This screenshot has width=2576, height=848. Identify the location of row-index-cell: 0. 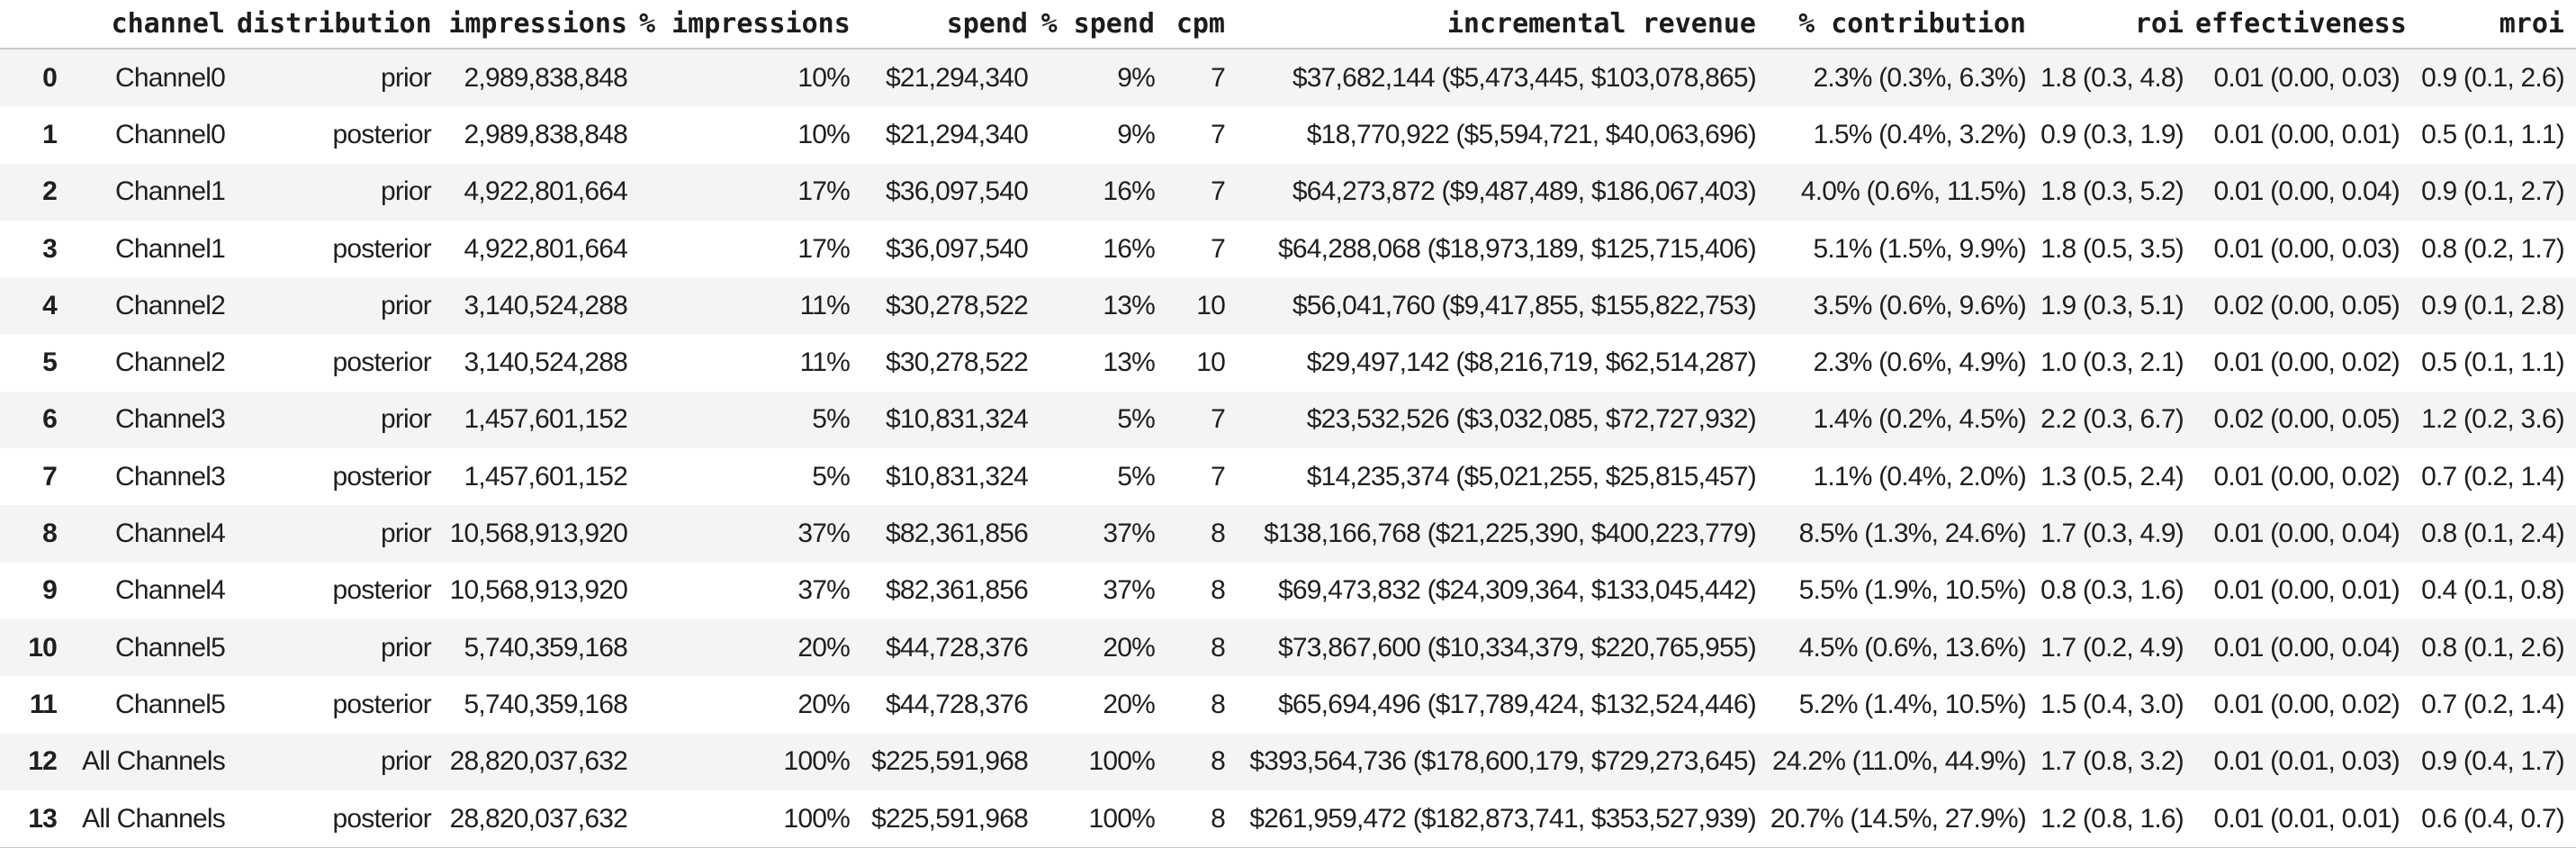
(50, 78).